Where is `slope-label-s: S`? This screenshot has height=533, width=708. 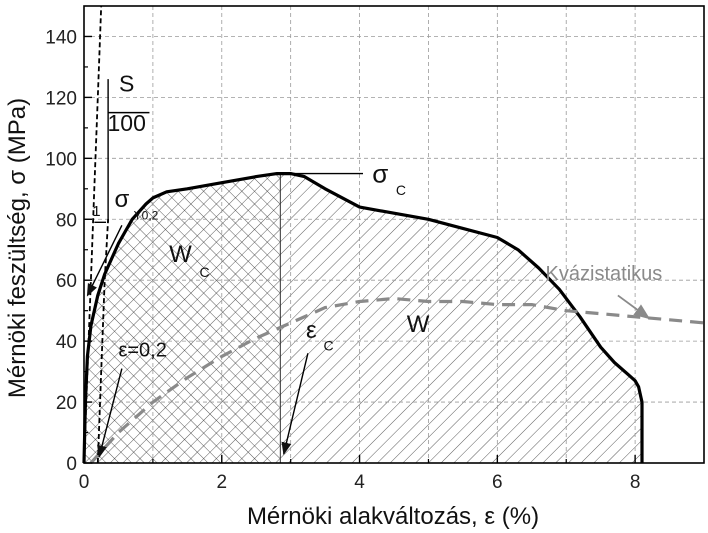 slope-label-s: S is located at coordinates (126, 83).